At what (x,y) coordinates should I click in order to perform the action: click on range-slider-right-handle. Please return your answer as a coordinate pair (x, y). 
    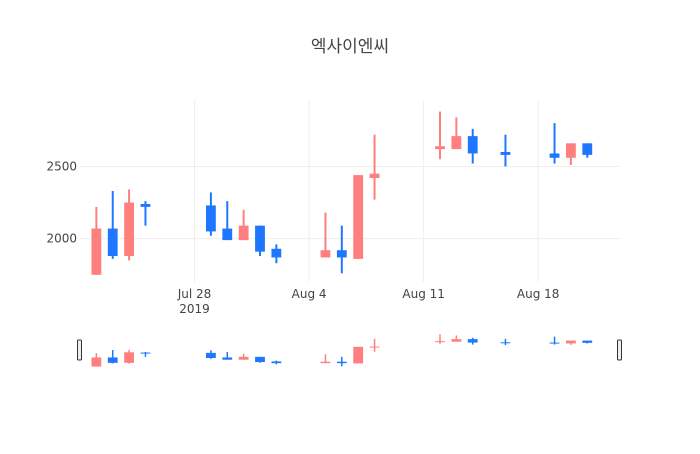
    Looking at the image, I should click on (619, 350).